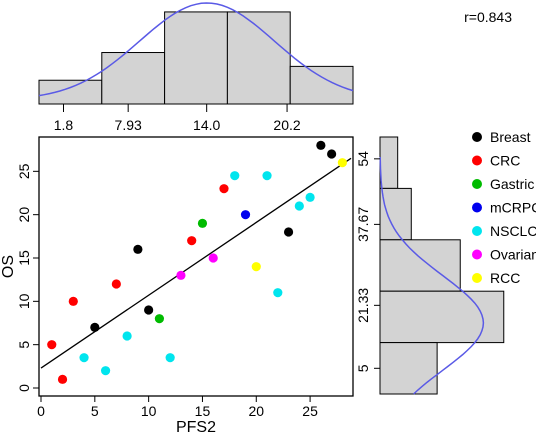  I want to click on y-tick-label: 0, so click(24, 388).